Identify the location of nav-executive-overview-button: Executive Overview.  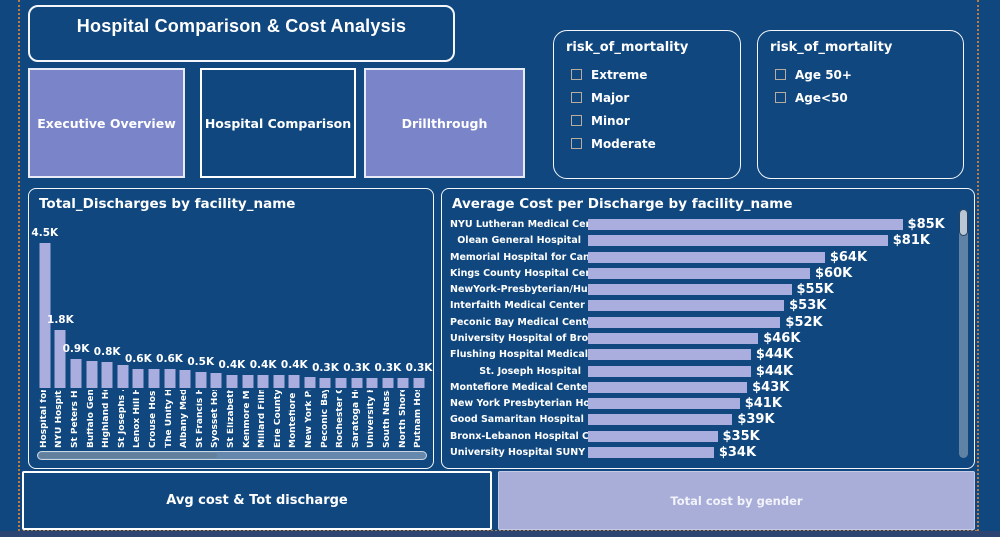
(106, 123).